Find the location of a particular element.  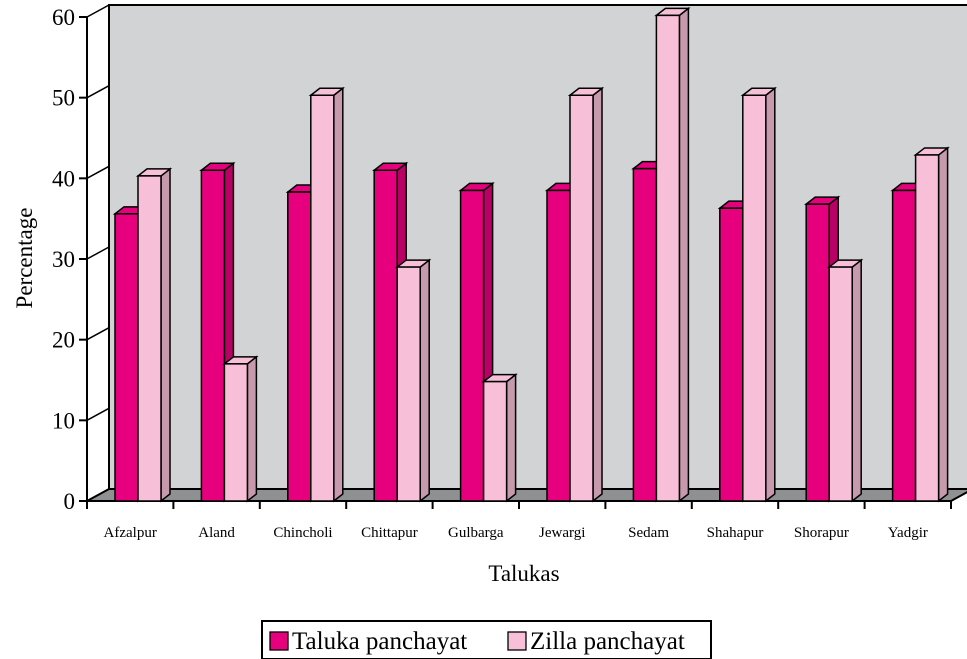

legend-swatch-zilla is located at coordinates (517, 641).